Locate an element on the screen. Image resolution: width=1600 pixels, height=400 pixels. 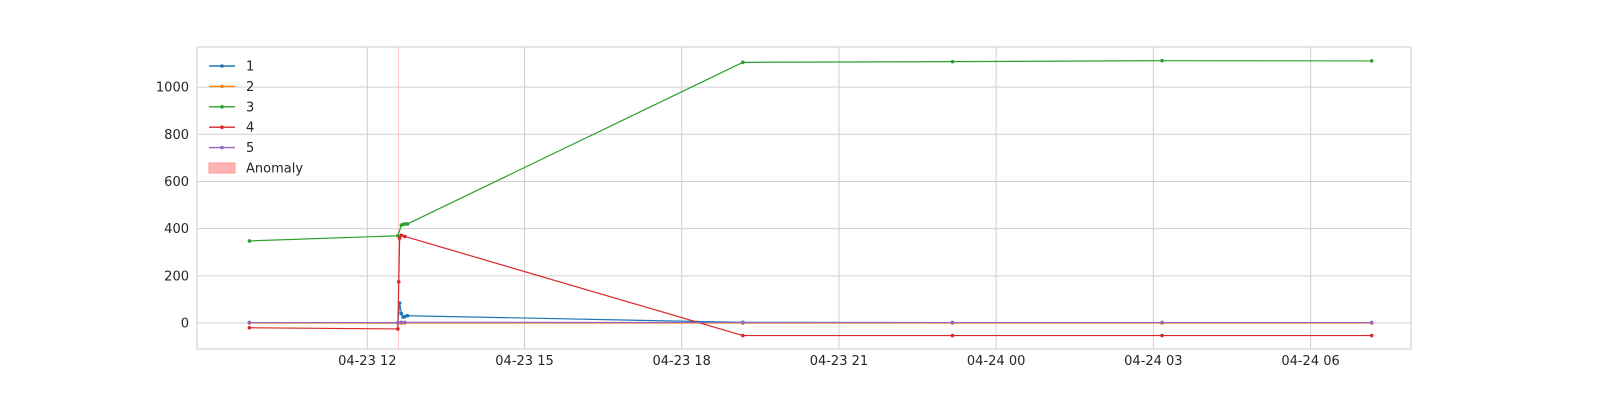
y-tick-label: 600 is located at coordinates (176, 182).